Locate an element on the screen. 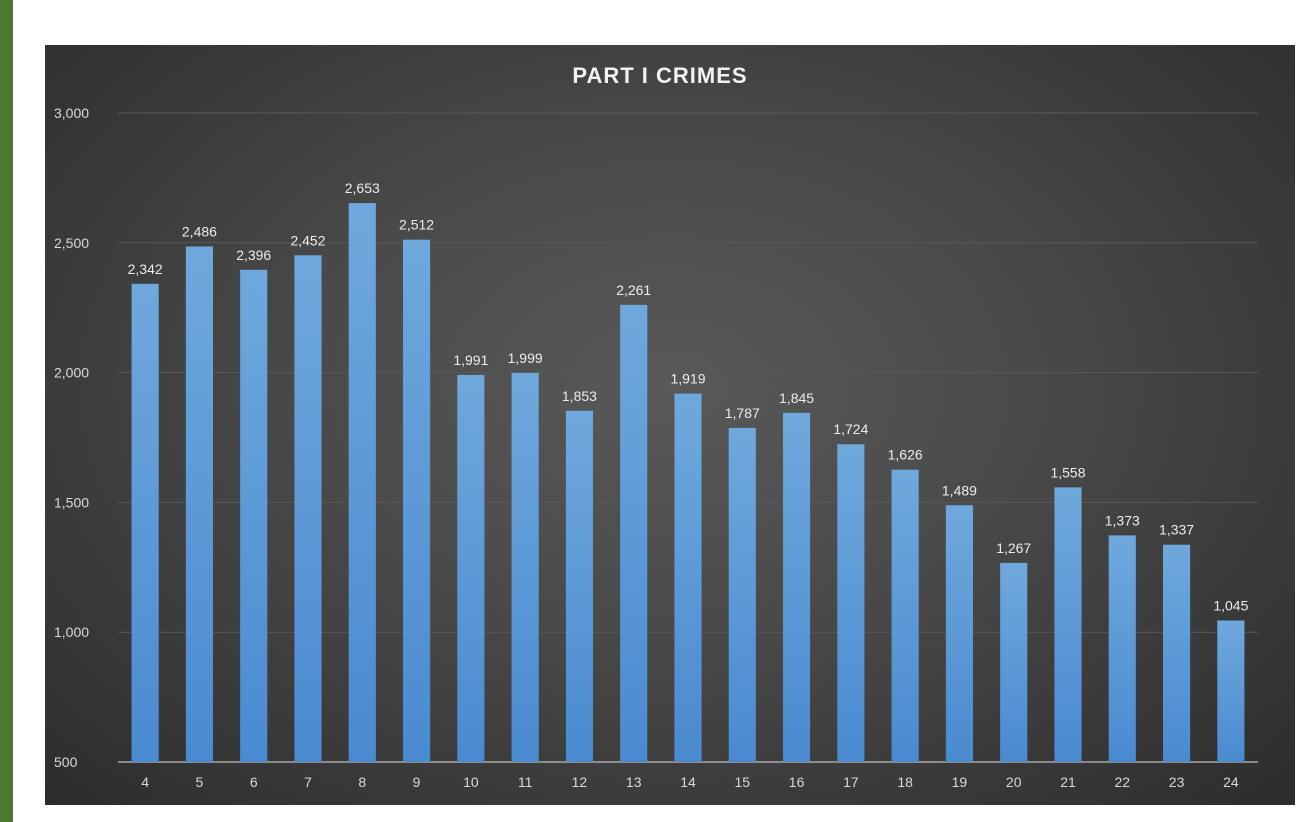  x-tick-label-24: 24 is located at coordinates (1231, 782).